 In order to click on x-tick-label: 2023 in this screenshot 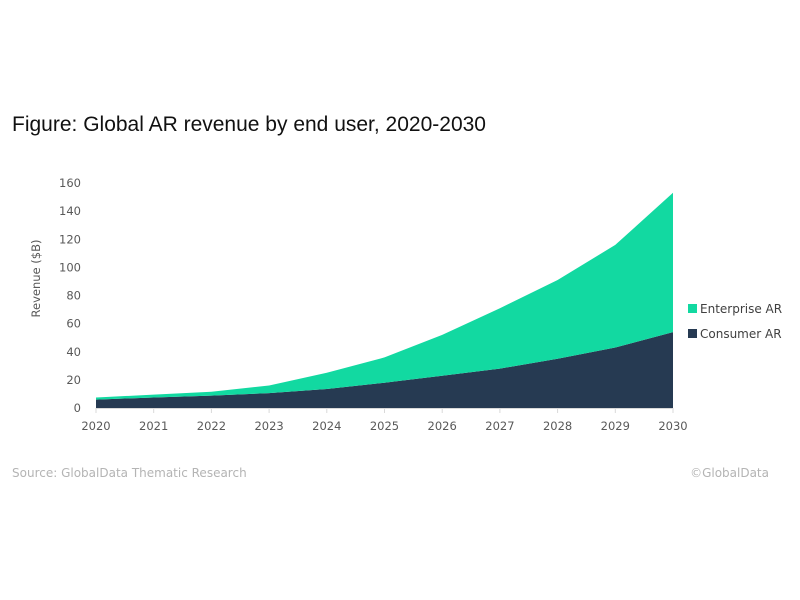, I will do `click(268, 426)`.